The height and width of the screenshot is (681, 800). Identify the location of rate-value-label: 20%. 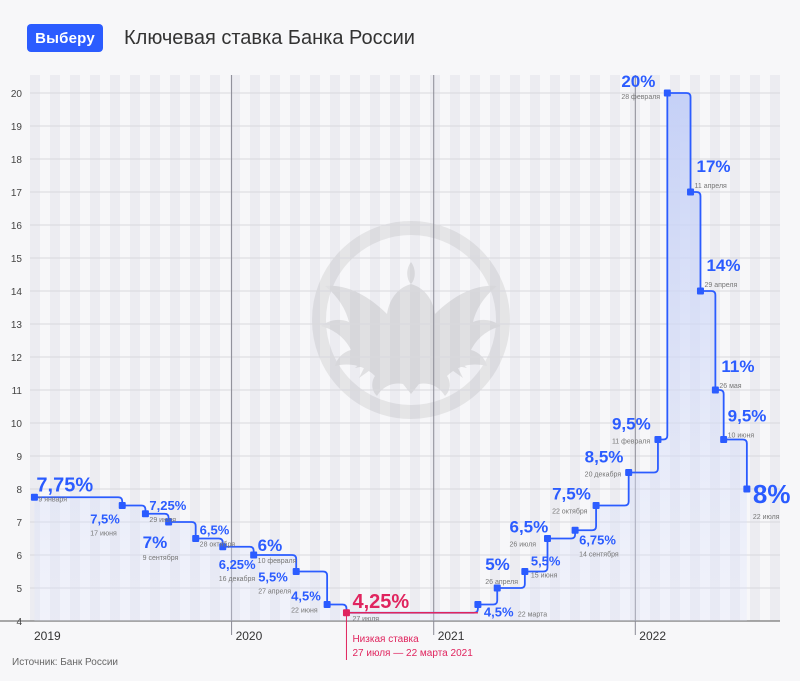
(638, 81).